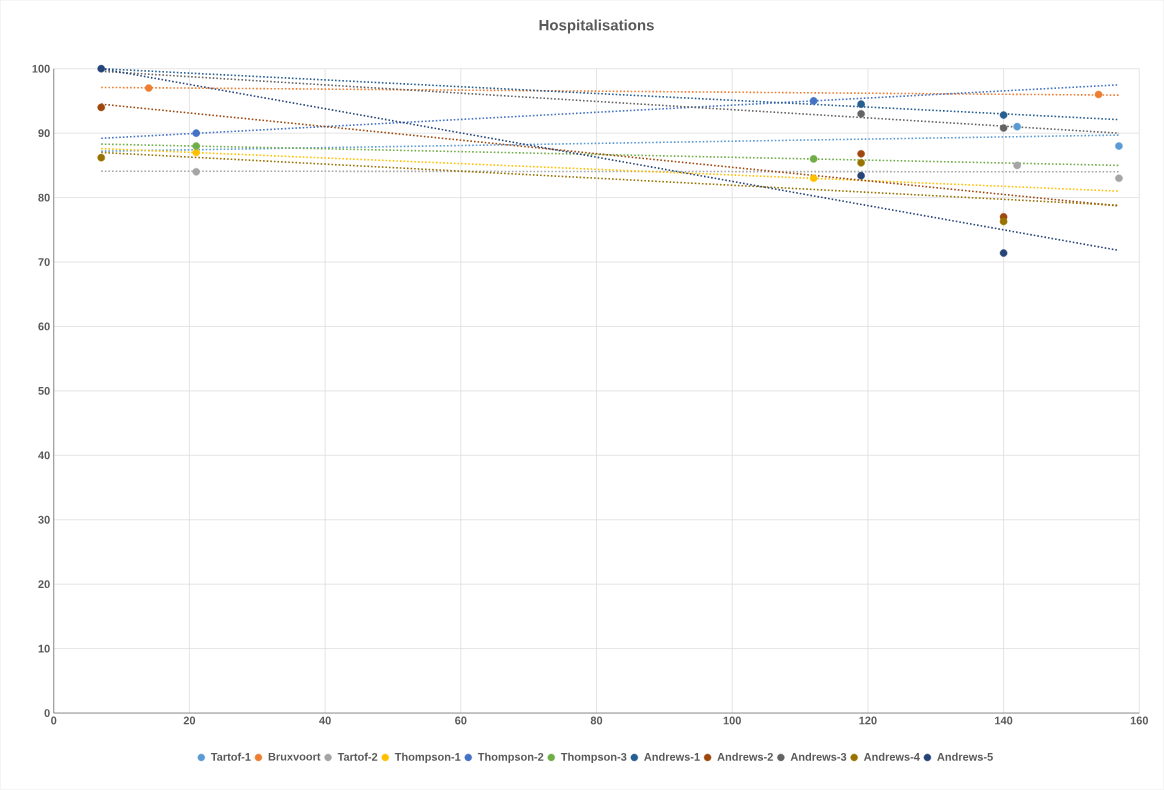 Image resolution: width=1164 pixels, height=790 pixels. What do you see at coordinates (427, 758) in the screenshot?
I see `legend-label: Thompson-1` at bounding box center [427, 758].